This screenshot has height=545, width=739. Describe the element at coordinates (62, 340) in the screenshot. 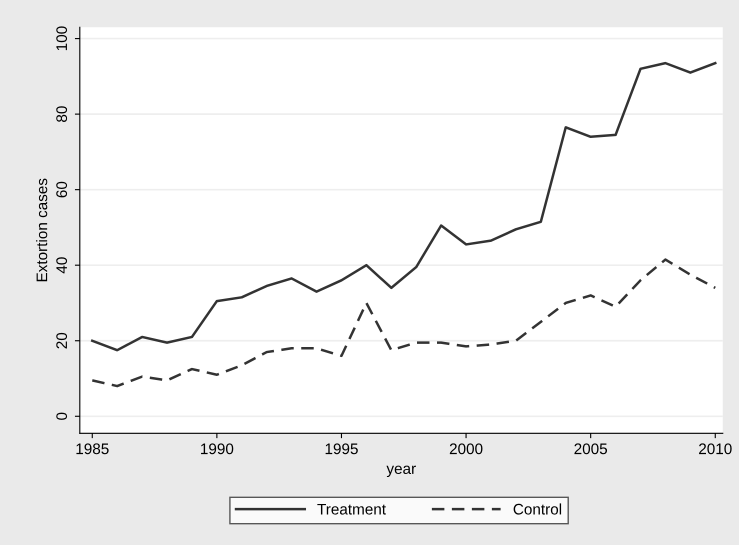

I see `y-tick-label: 20` at that location.